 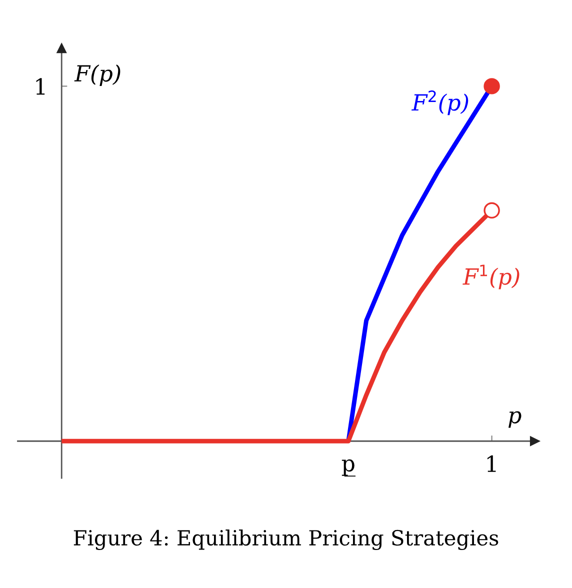 What do you see at coordinates (40, 86) in the screenshot?
I see `text: 1` at bounding box center [40, 86].